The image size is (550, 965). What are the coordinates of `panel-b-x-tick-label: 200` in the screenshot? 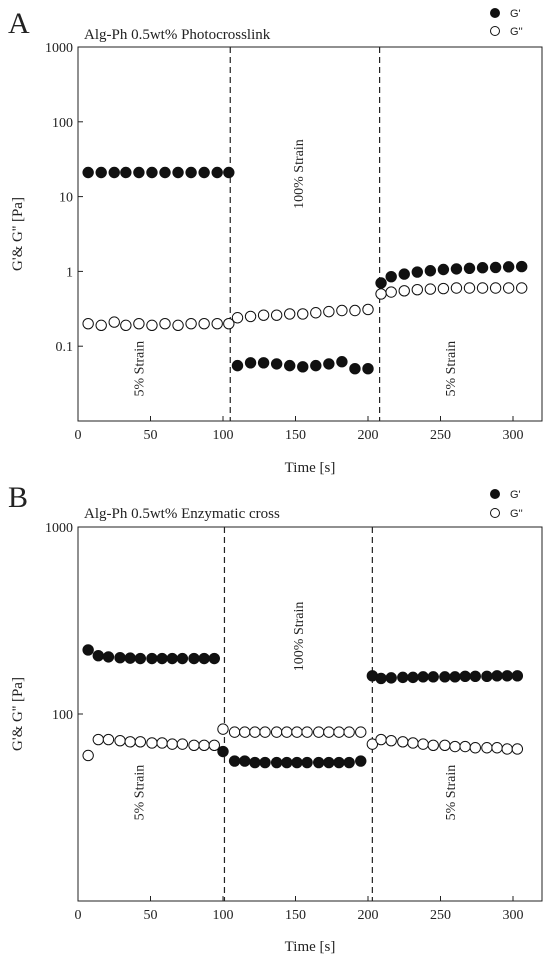 It's located at (368, 915).